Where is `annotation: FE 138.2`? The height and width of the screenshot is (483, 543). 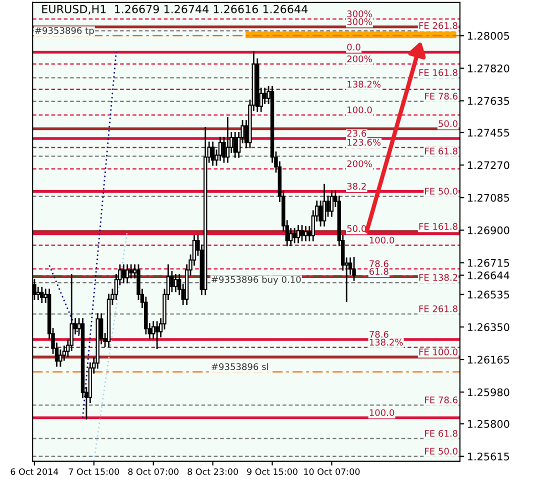 annotation: FE 138.2 is located at coordinates (438, 277).